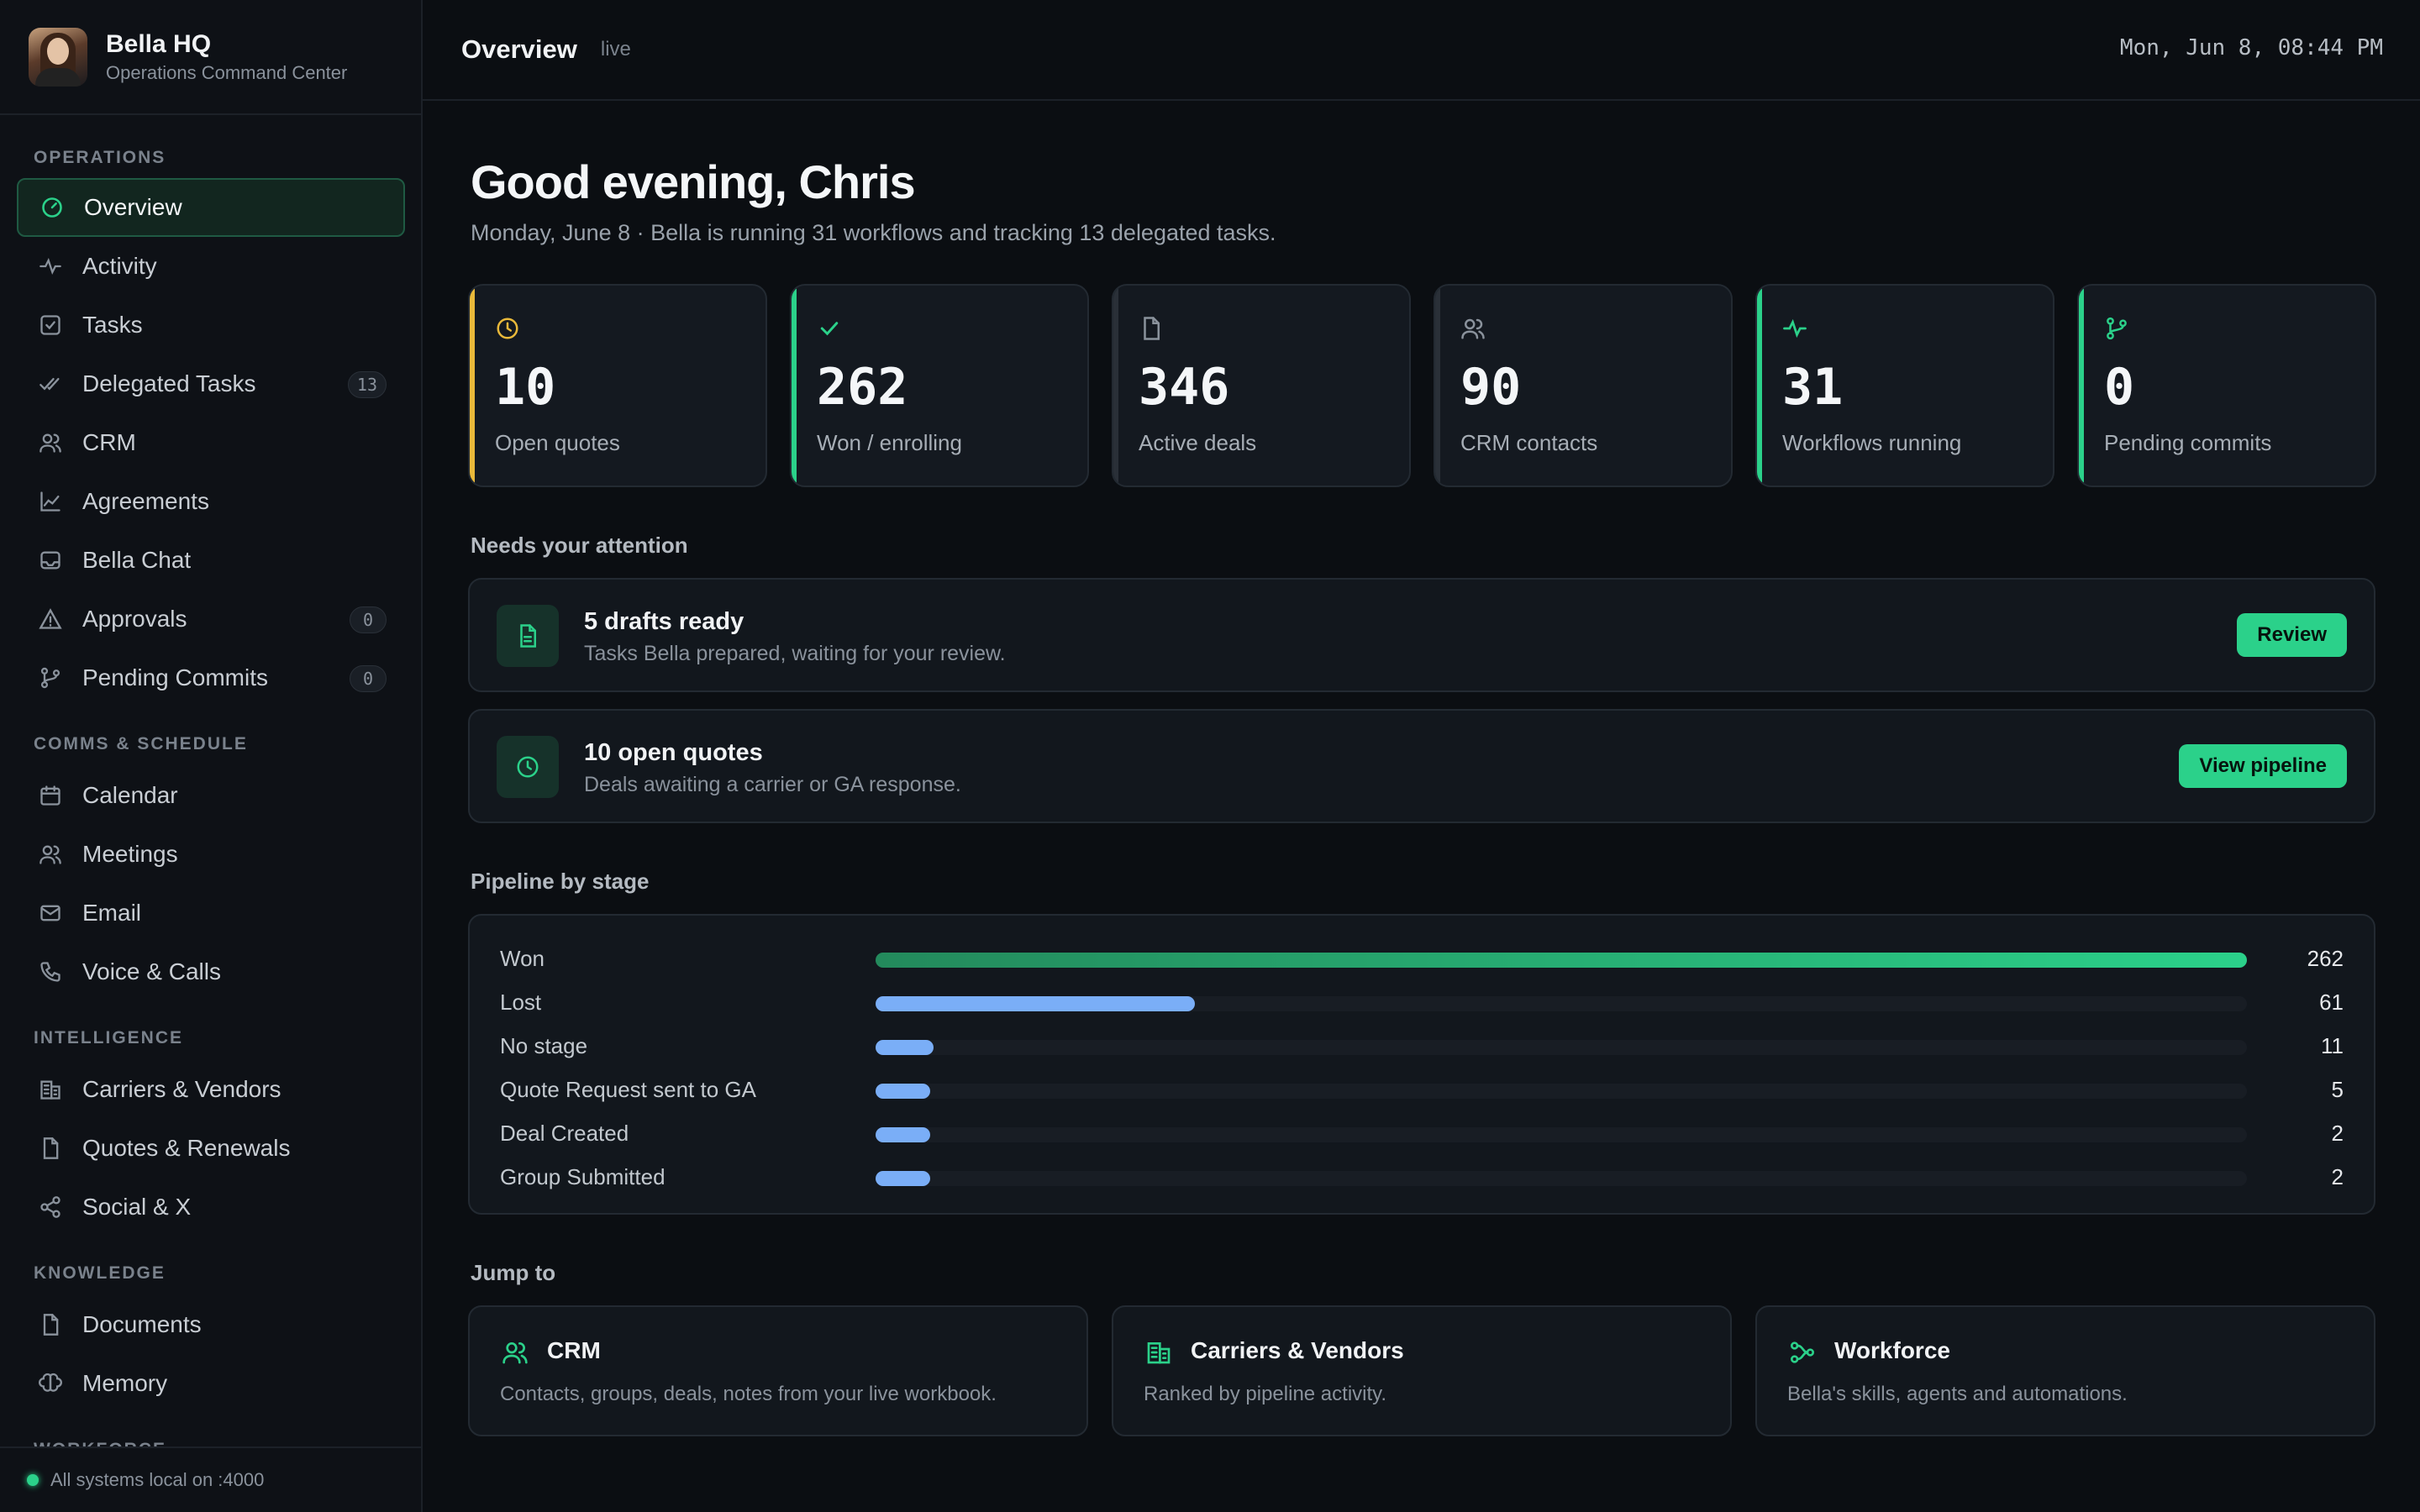 This screenshot has height=1512, width=2420. Describe the element at coordinates (544, 1045) in the screenshot. I see `stage-label: No stage` at that location.